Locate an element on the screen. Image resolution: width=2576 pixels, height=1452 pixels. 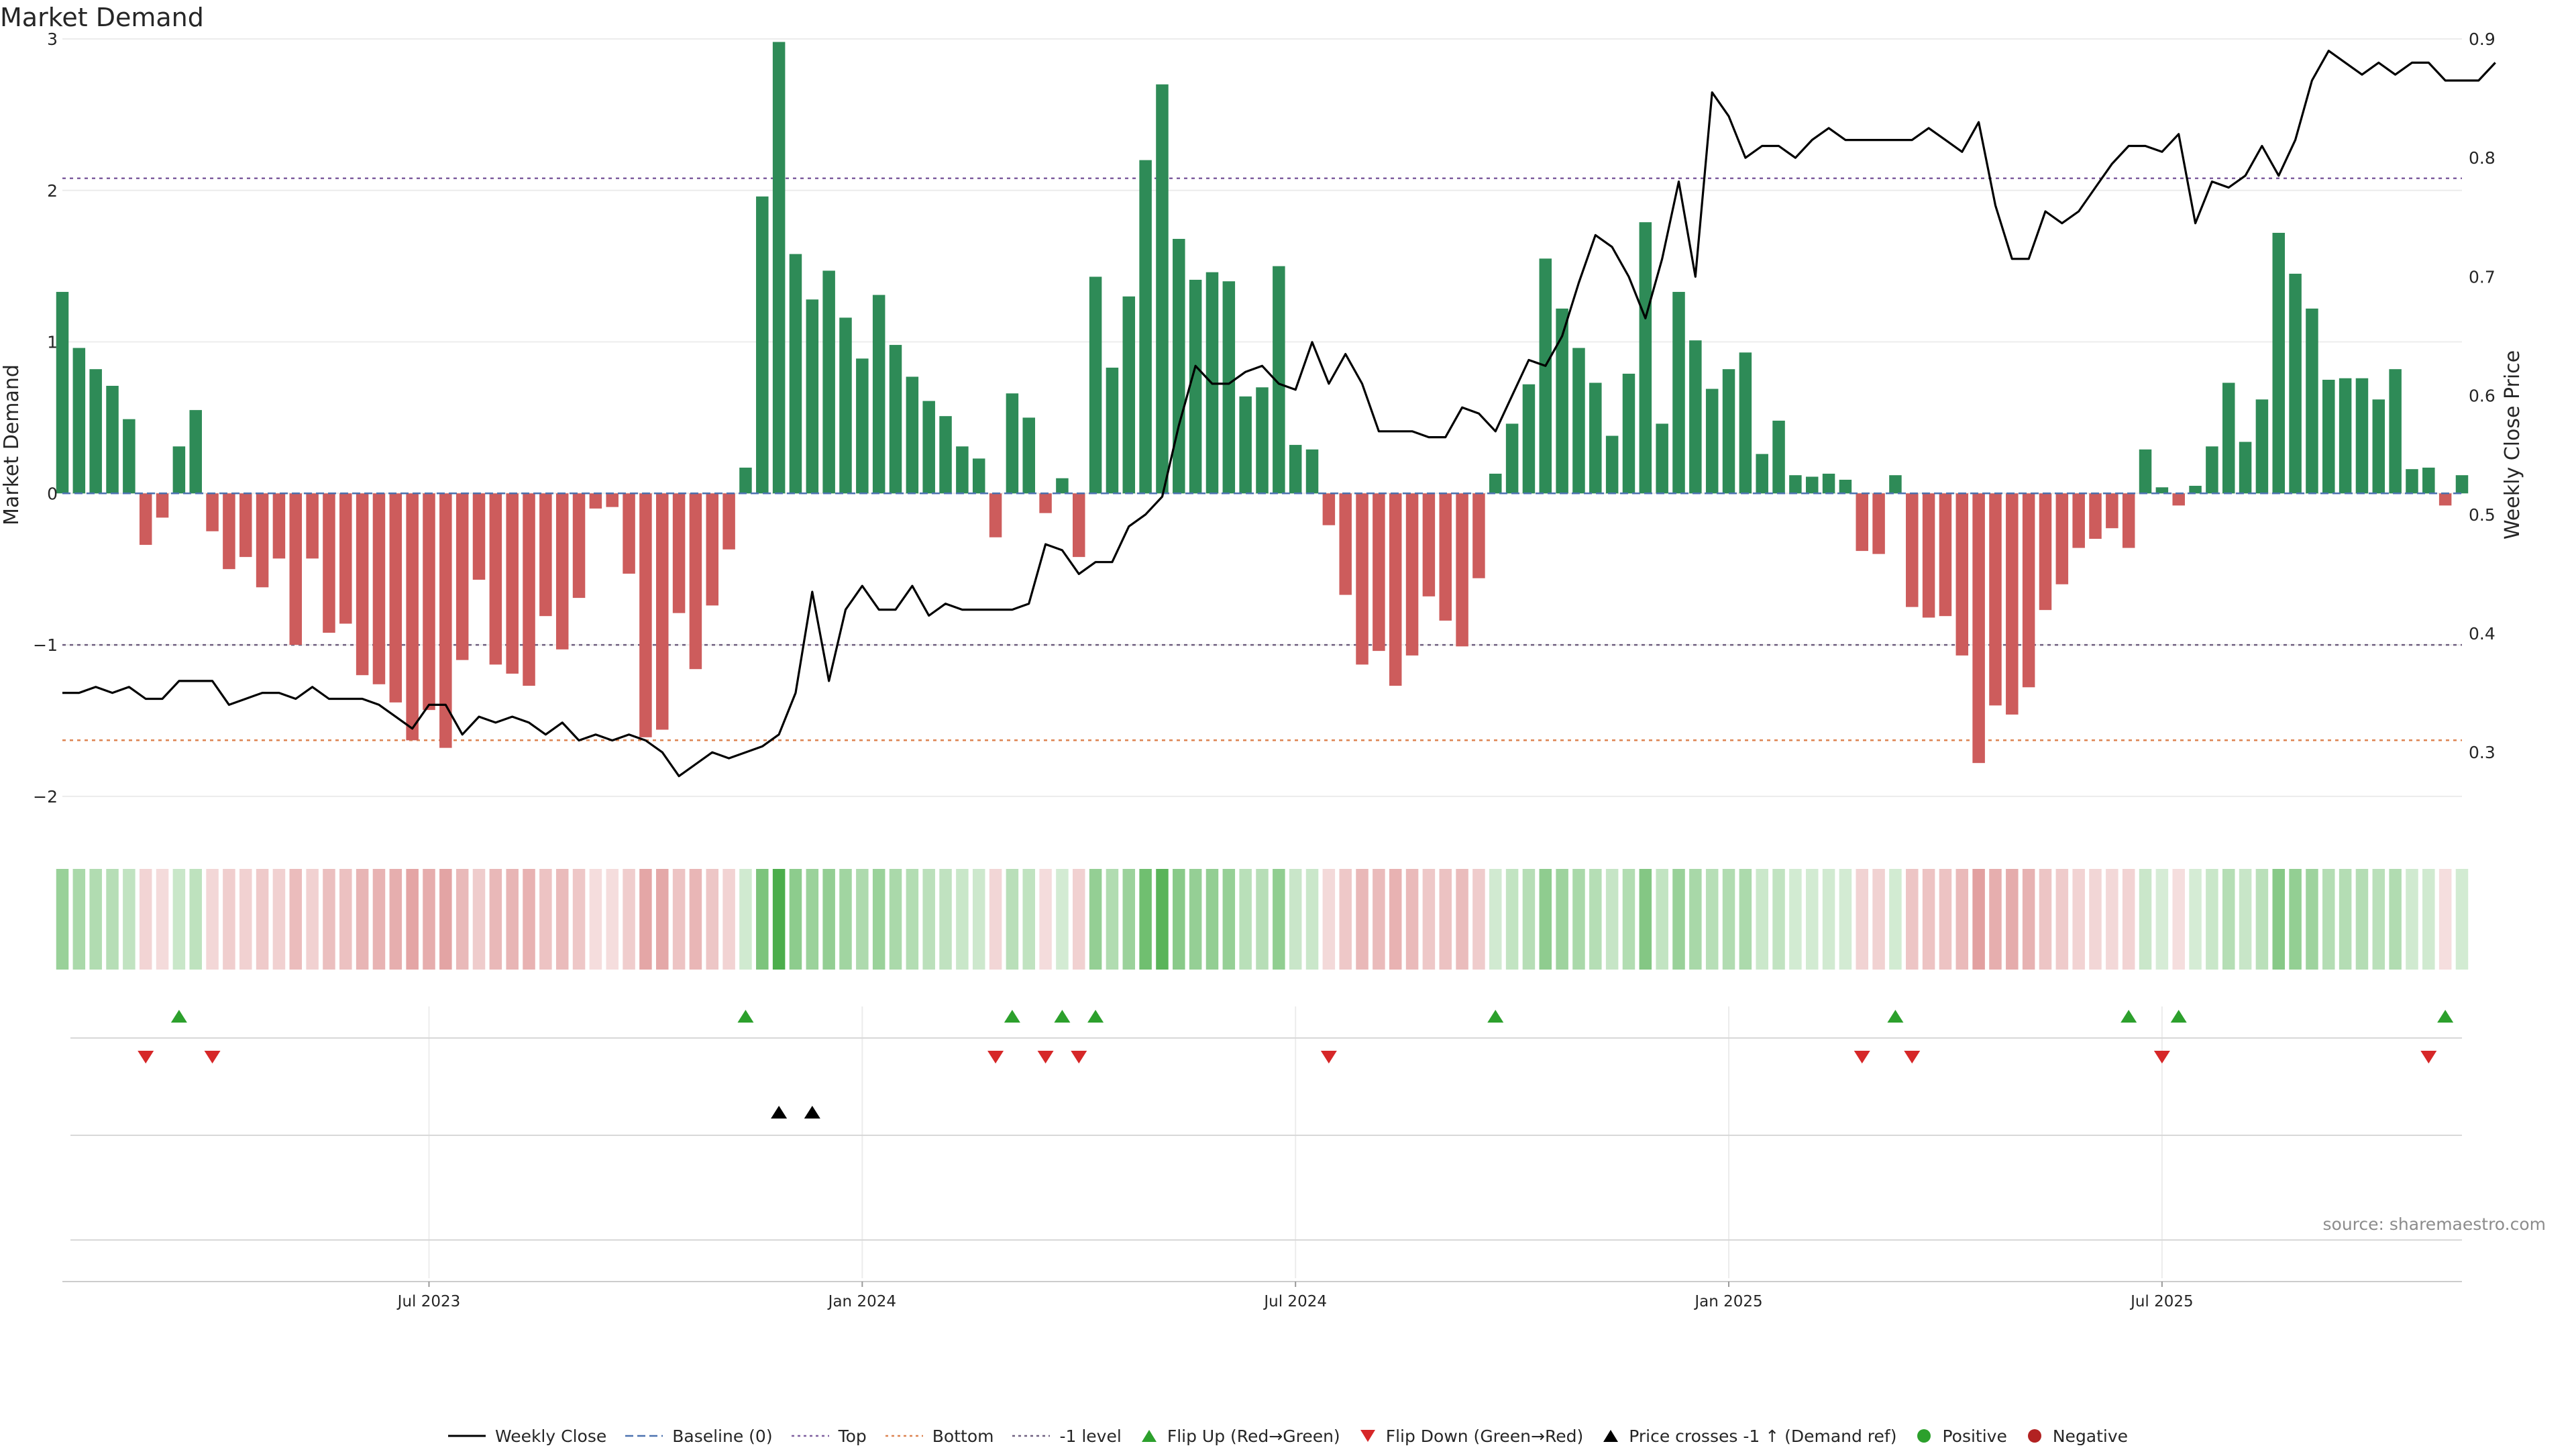
y-tick-label: −1 is located at coordinates (45, 645).